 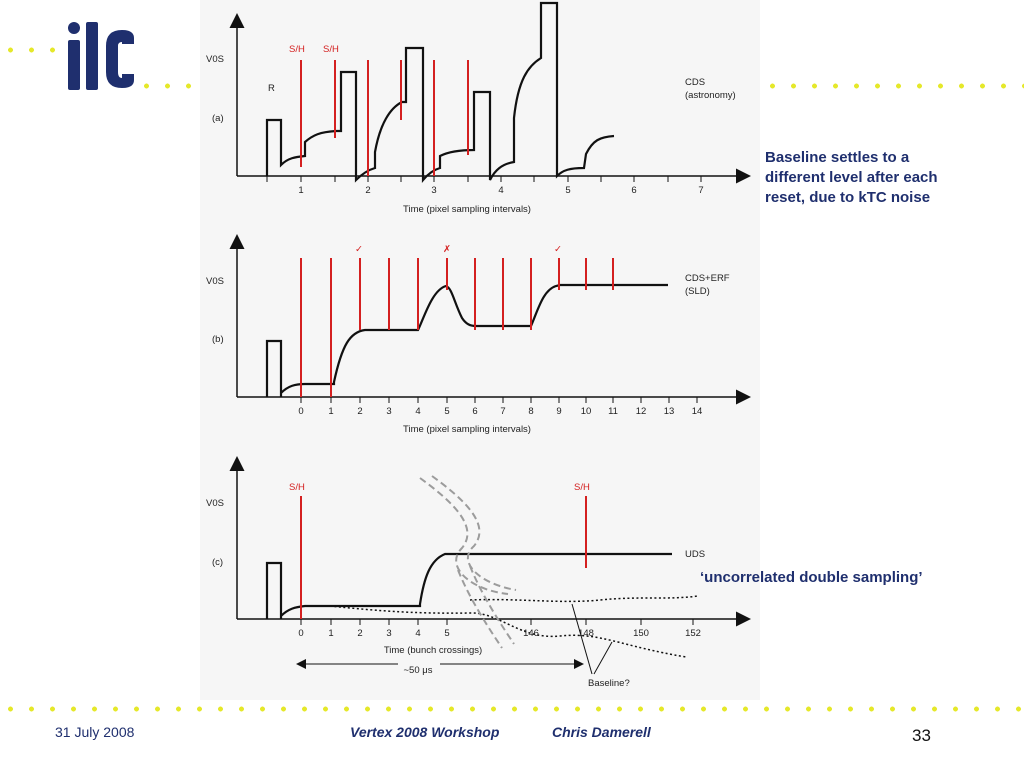 What do you see at coordinates (446, 411) in the screenshot?
I see `panel-b-xtick: 5` at bounding box center [446, 411].